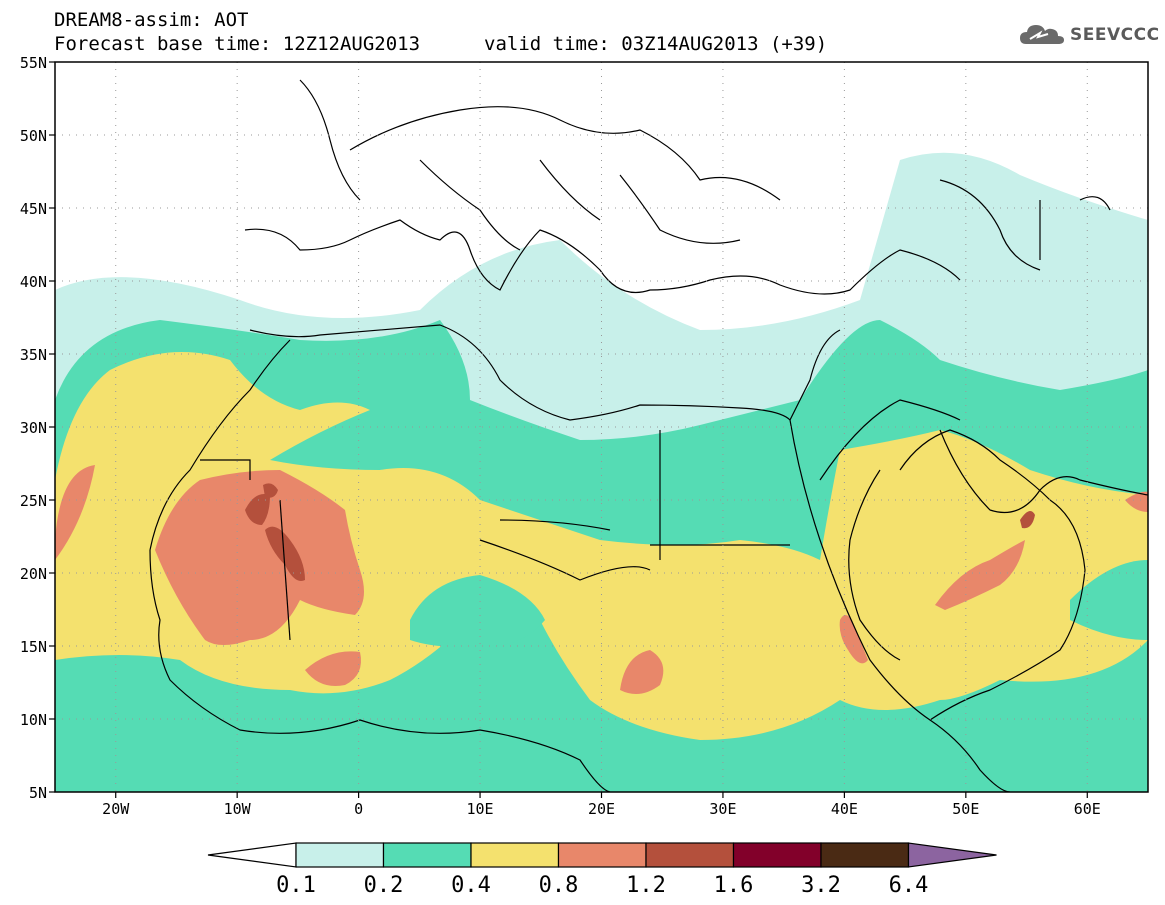 The height and width of the screenshot is (905, 1165). What do you see at coordinates (1087, 809) in the screenshot?
I see `lon-tick-label: 60E` at bounding box center [1087, 809].